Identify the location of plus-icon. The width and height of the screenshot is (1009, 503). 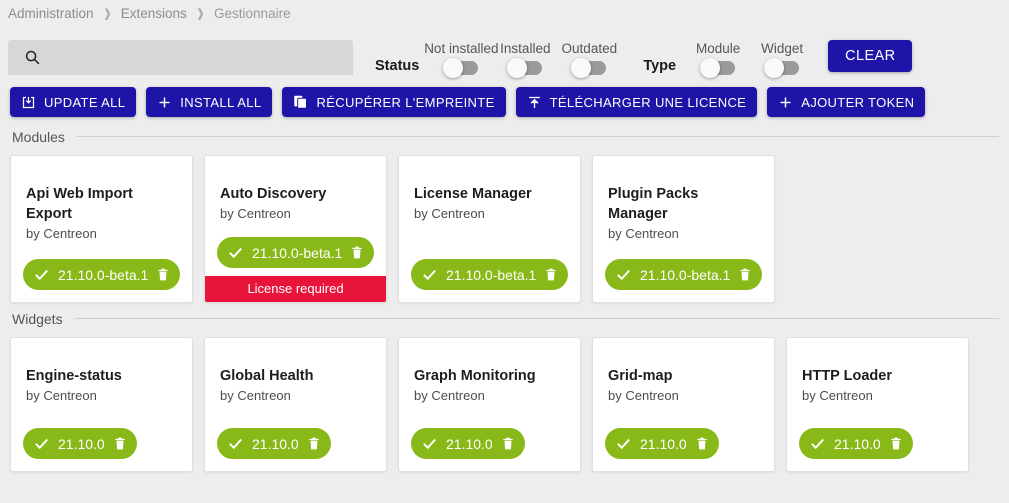
(164, 102).